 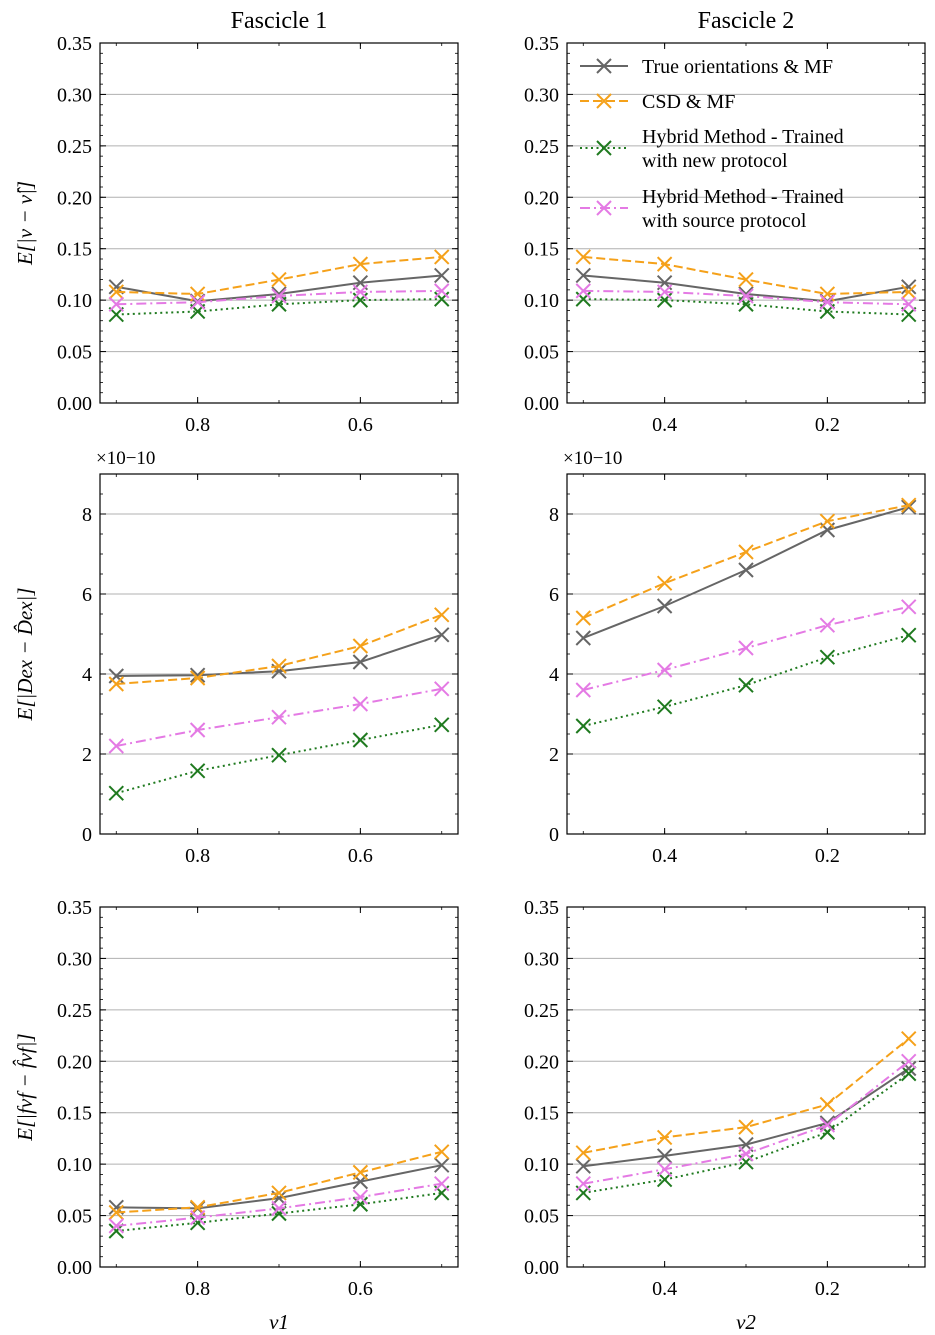 What do you see at coordinates (197, 1289) in the screenshot?
I see `x-tick-label: 0.8` at bounding box center [197, 1289].